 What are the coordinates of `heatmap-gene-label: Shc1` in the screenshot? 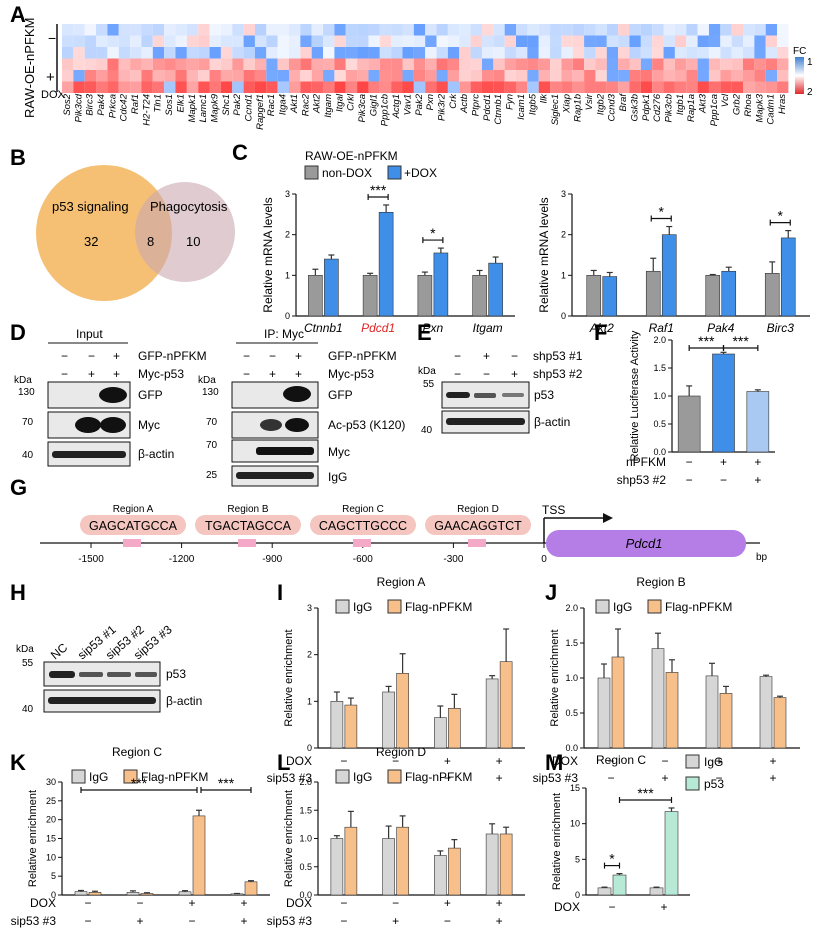 It's located at (226, 105).